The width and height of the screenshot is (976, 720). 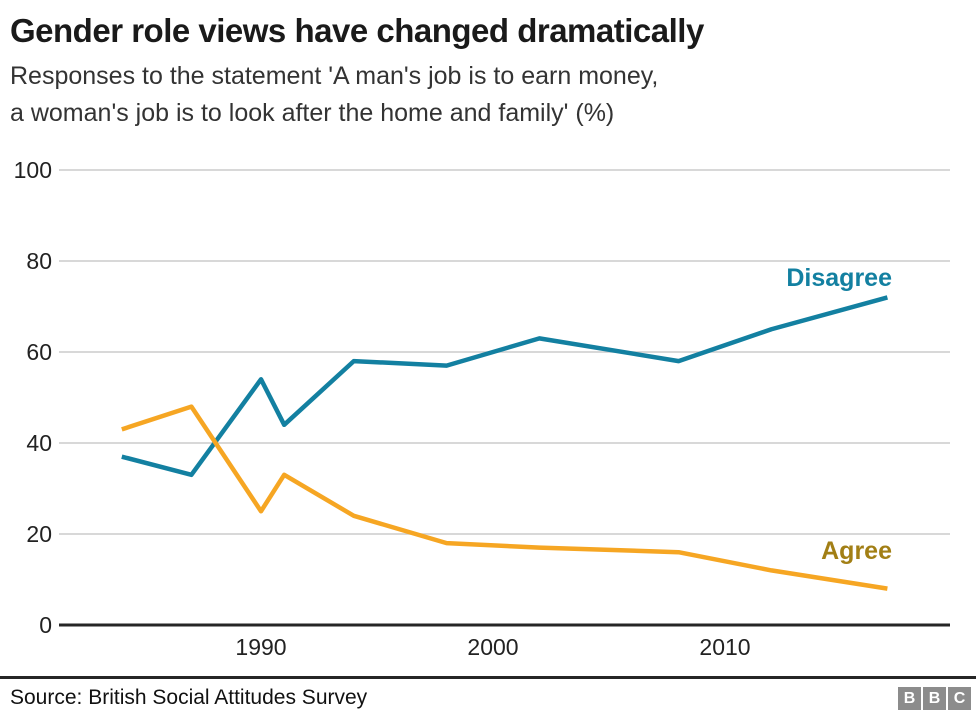 I want to click on source-caption: Source: British Social Attitudes Survey, so click(x=189, y=697).